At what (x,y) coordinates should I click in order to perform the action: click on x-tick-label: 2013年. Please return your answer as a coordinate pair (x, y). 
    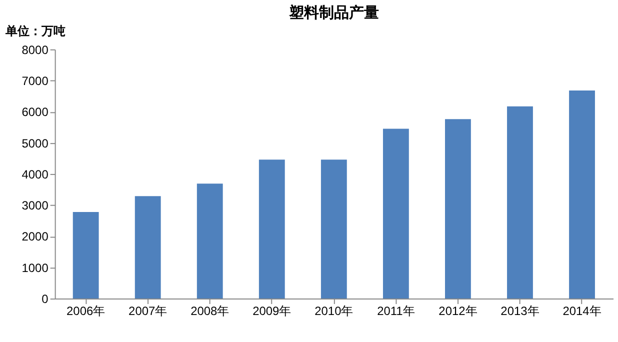
    Looking at the image, I should click on (520, 311).